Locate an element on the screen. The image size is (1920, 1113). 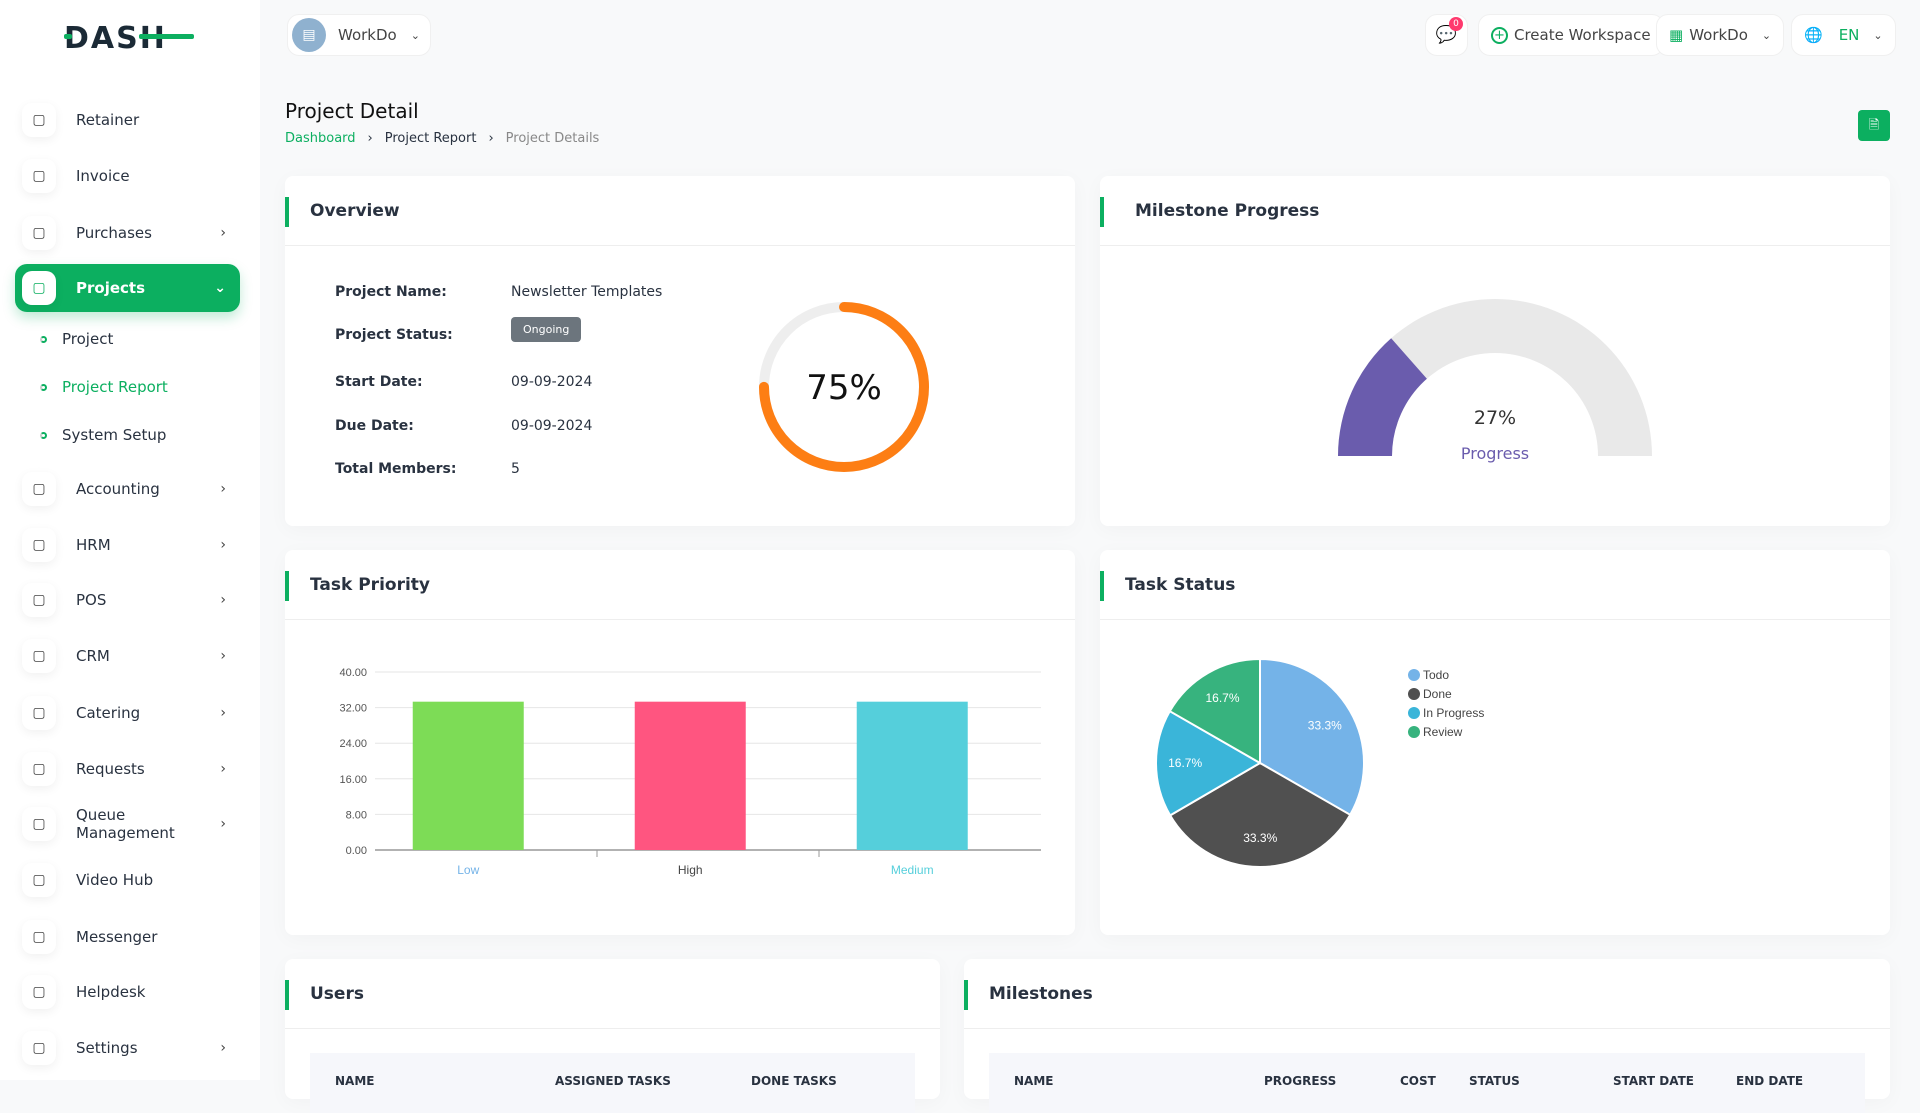
apps-icon: ▦ is located at coordinates (1676, 35).